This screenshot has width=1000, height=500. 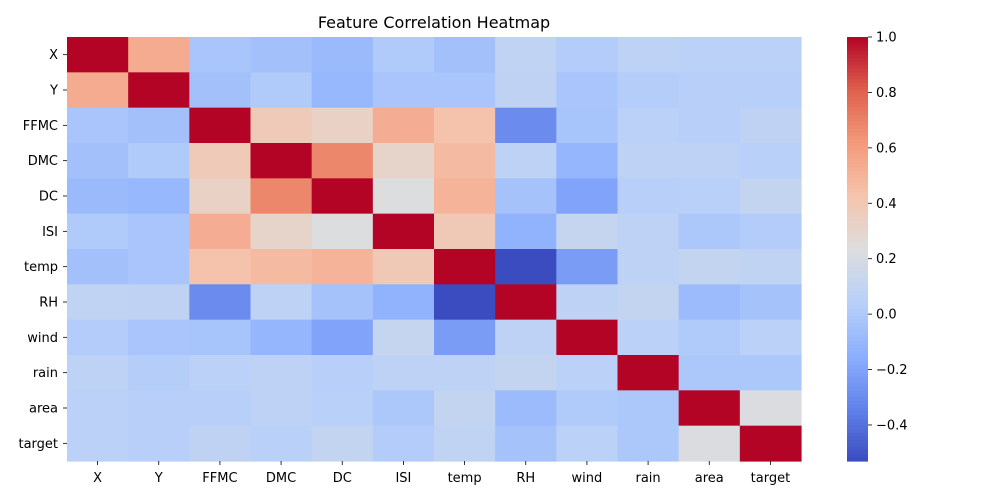 What do you see at coordinates (886, 38) in the screenshot?
I see `colorbar-tick-label: 1.0` at bounding box center [886, 38].